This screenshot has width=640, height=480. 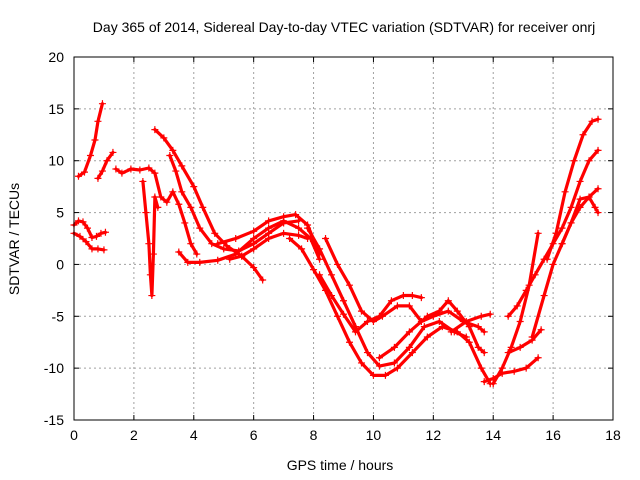 What do you see at coordinates (194, 435) in the screenshot?
I see `x-tick-label: 4` at bounding box center [194, 435].